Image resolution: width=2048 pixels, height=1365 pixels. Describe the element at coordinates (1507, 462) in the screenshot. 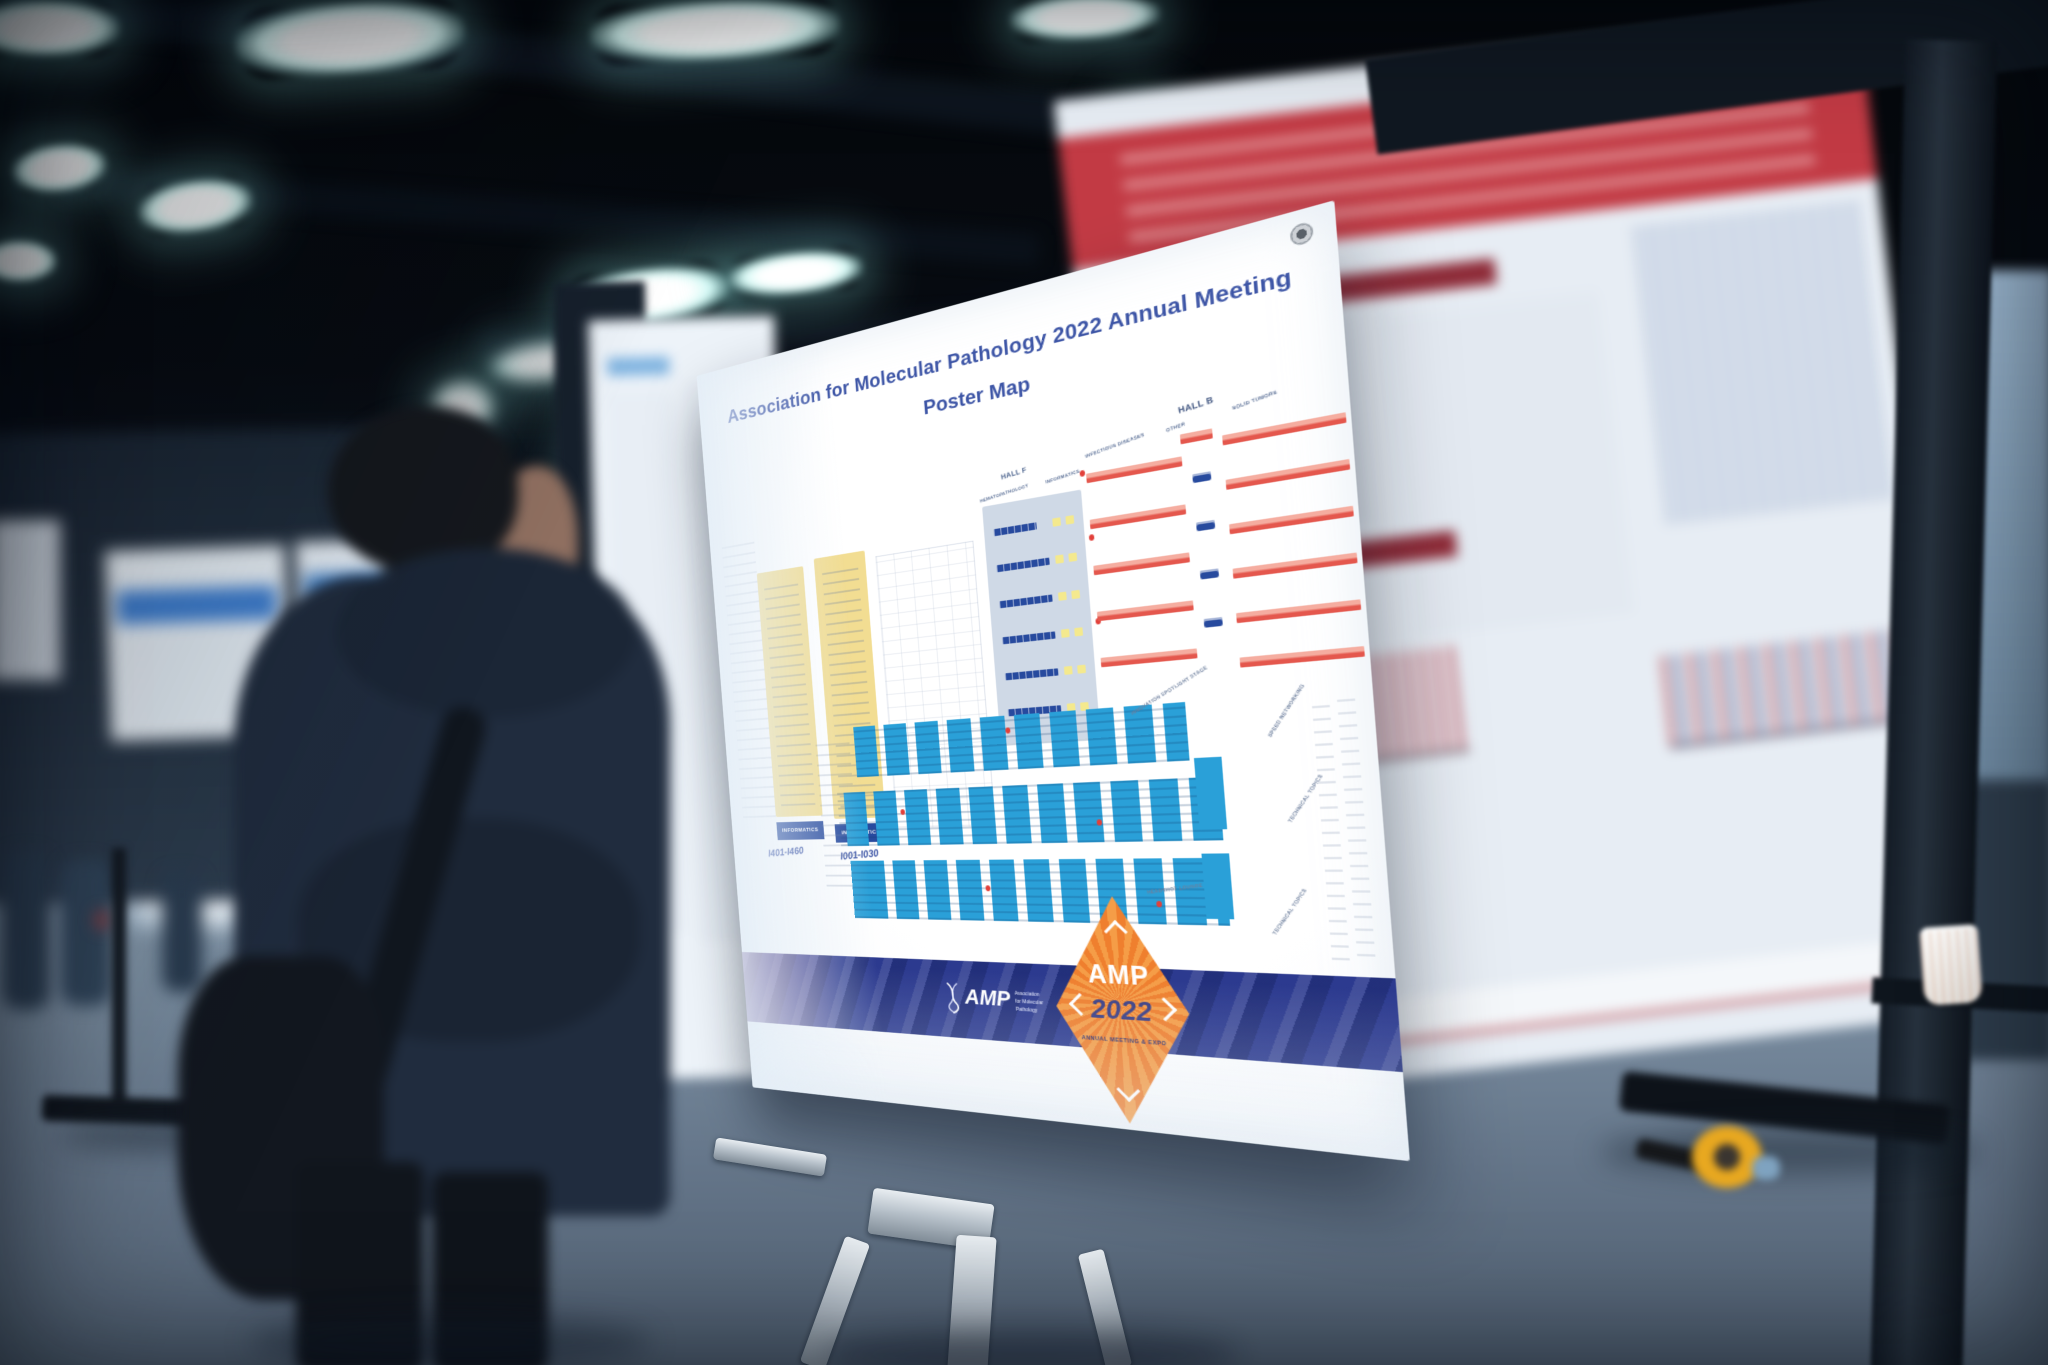

I see `body-text-col` at that location.